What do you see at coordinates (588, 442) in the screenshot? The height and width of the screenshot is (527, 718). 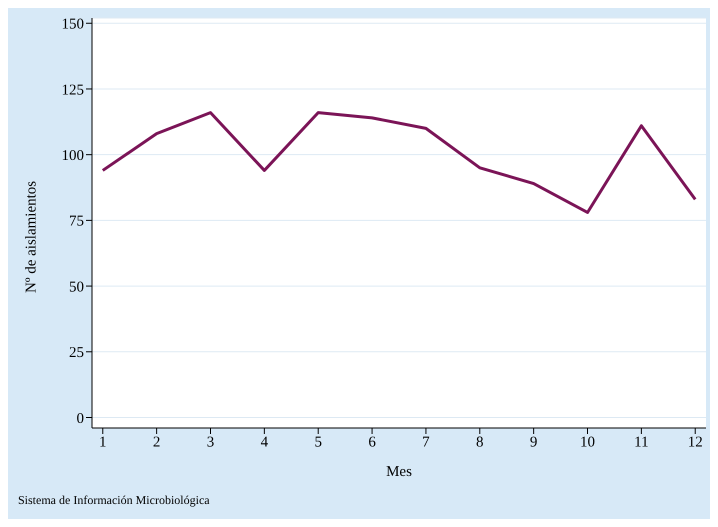 I see `x-tick-label: 10` at bounding box center [588, 442].